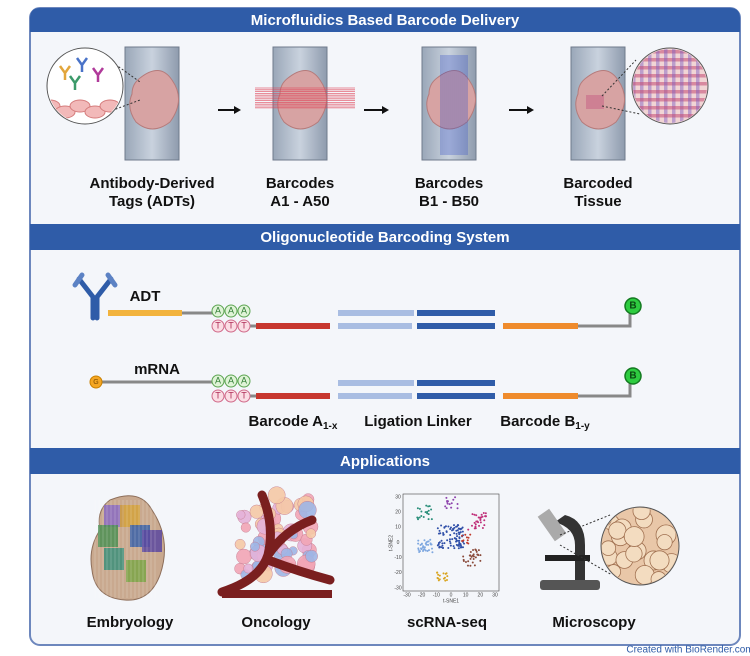 Image resolution: width=750 pixels, height=656 pixels. Describe the element at coordinates (447, 622) in the screenshot. I see `application-label: scRNA-seq` at that location.